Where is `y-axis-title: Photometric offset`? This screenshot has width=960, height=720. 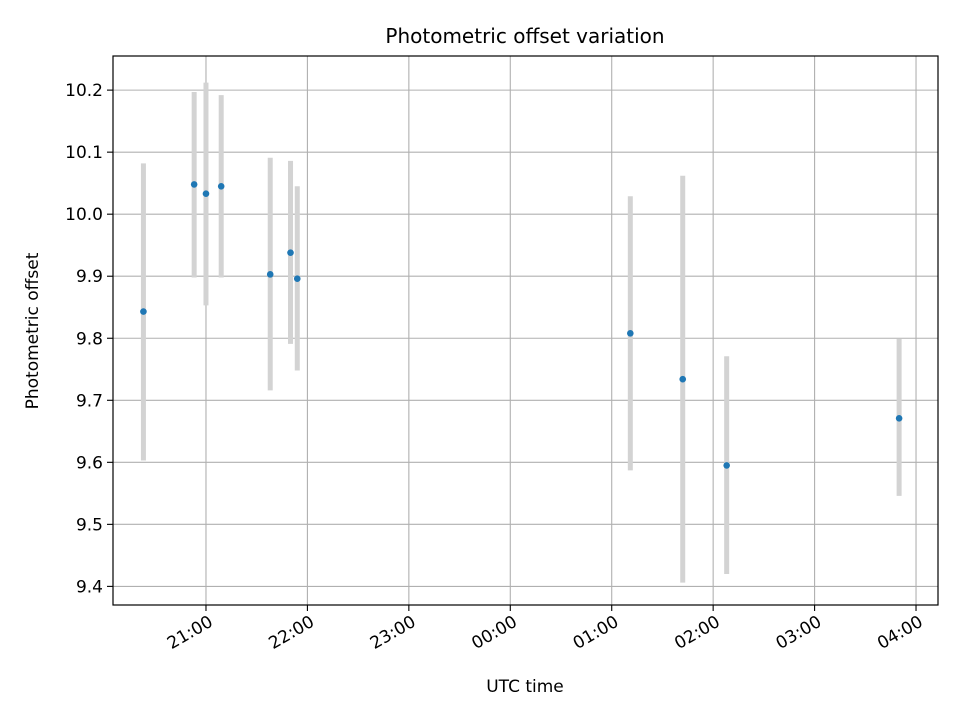 y-axis-title: Photometric offset is located at coordinates (33, 330).